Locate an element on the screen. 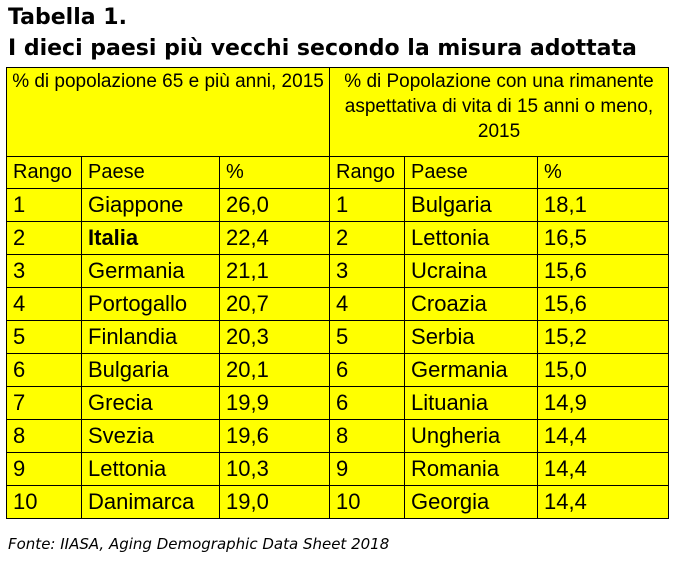 Image resolution: width=695 pixels, height=566 pixels. country-right: Bulgaria is located at coordinates (471, 205).